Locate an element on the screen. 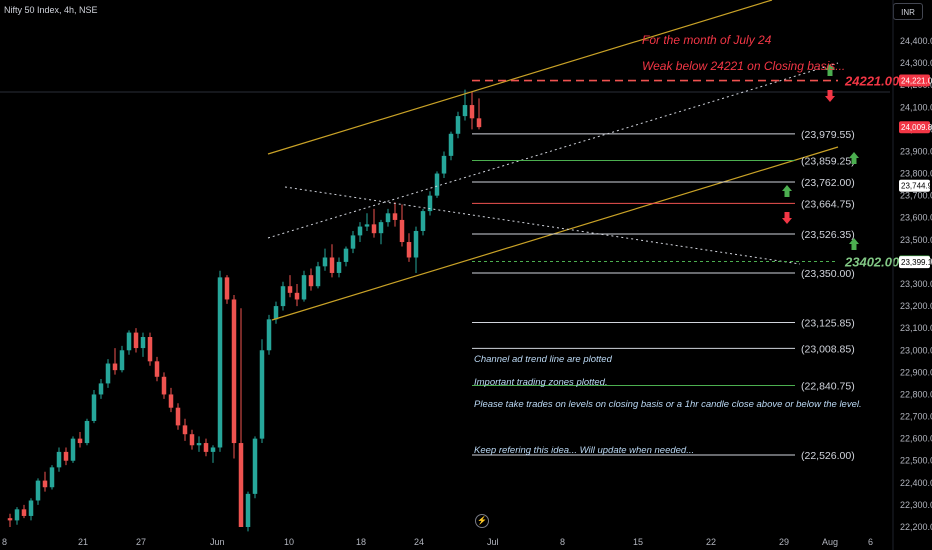 The image size is (932, 550). x-tick-label: 24 is located at coordinates (419, 542).